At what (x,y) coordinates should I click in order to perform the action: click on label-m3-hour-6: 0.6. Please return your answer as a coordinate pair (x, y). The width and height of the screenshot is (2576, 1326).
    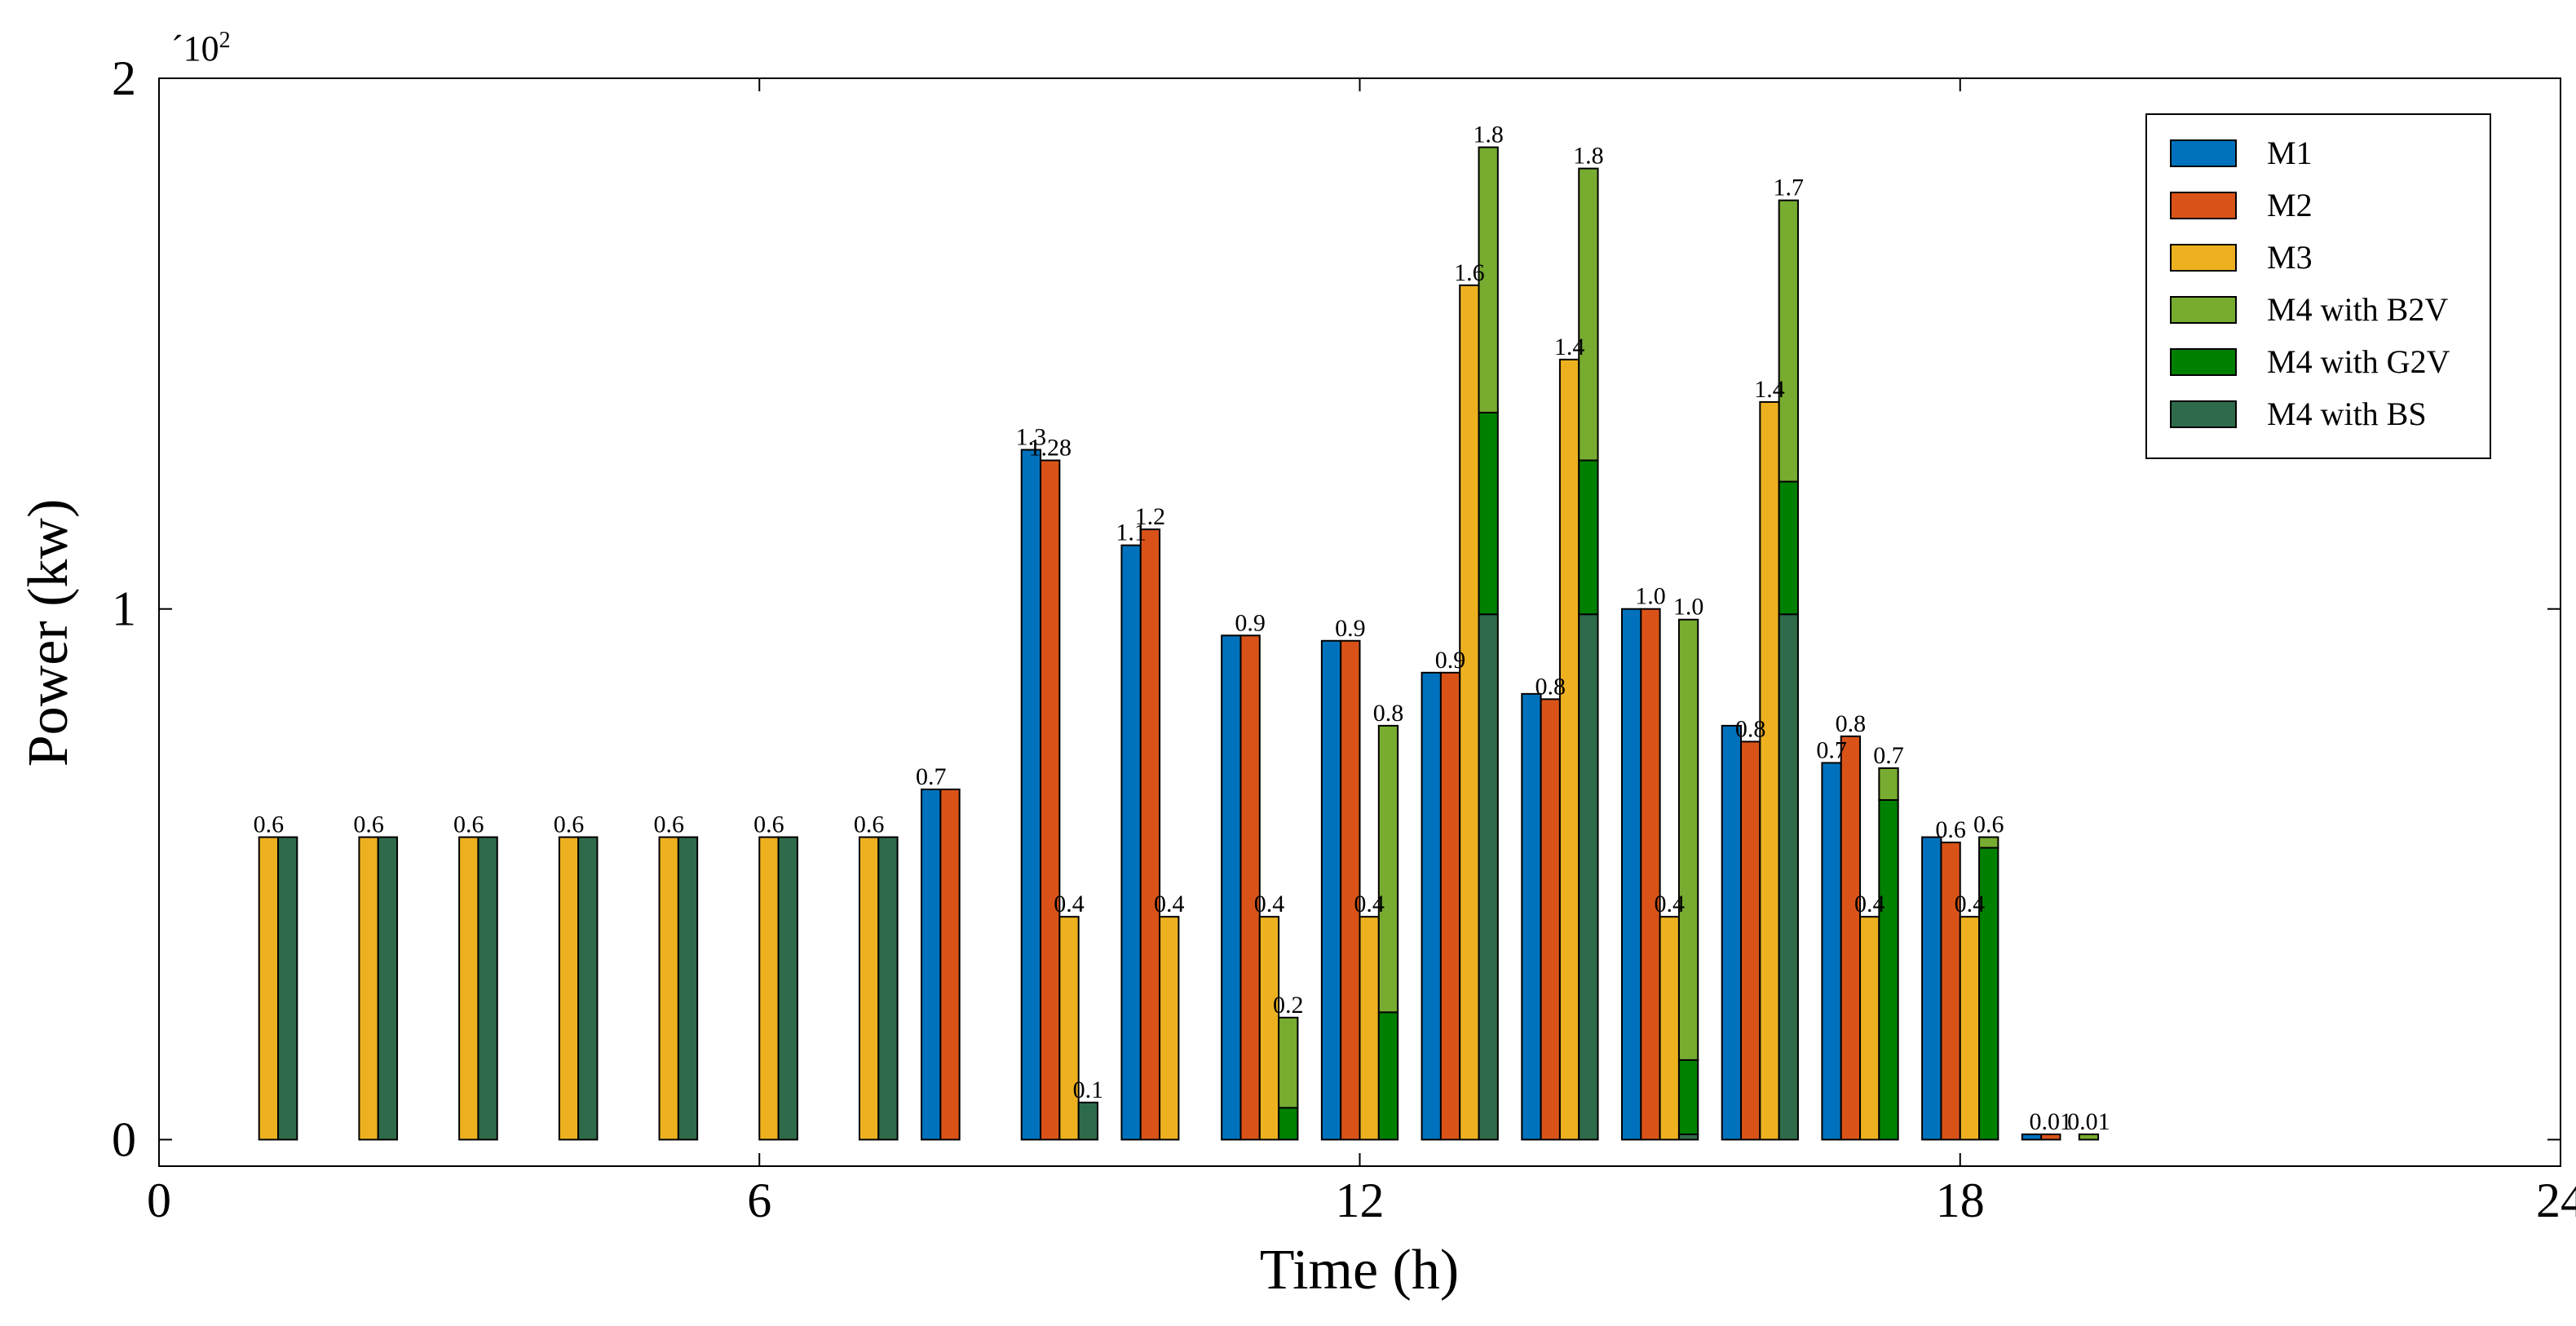
    Looking at the image, I should click on (768, 824).